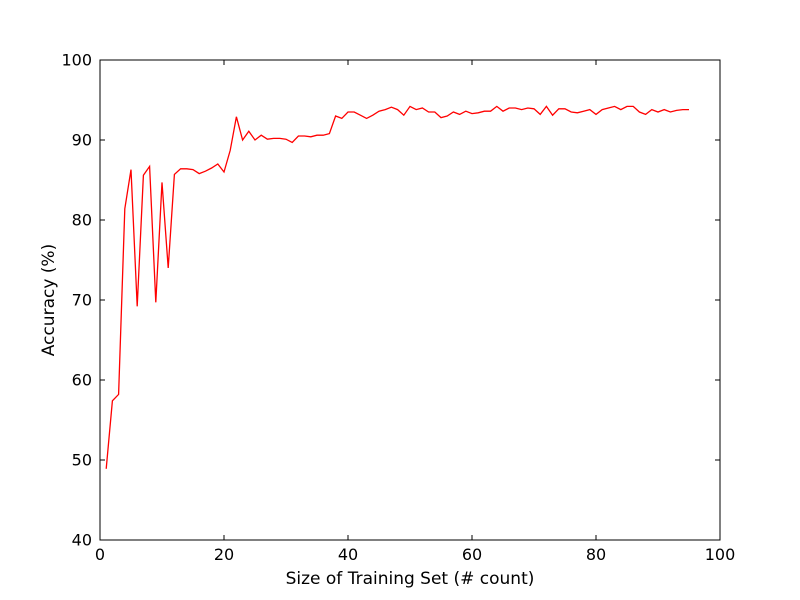  What do you see at coordinates (224, 554) in the screenshot?
I see `x-tick-label: 20` at bounding box center [224, 554].